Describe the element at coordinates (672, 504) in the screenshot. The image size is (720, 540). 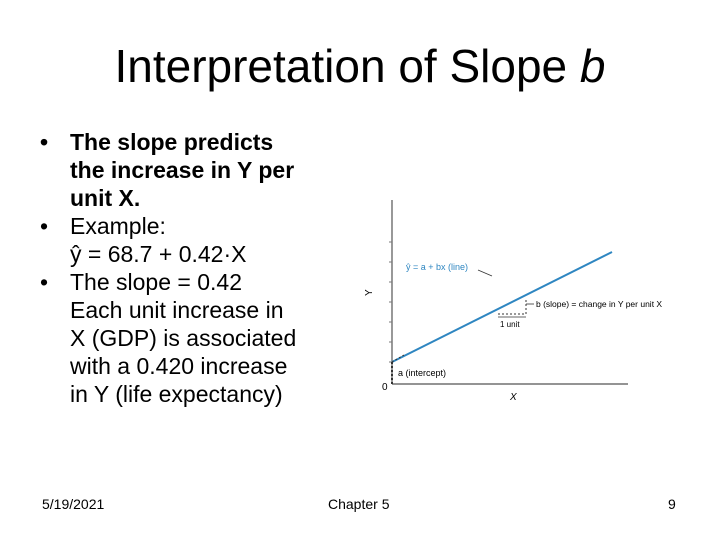
I see `footer-page-number: 9` at that location.